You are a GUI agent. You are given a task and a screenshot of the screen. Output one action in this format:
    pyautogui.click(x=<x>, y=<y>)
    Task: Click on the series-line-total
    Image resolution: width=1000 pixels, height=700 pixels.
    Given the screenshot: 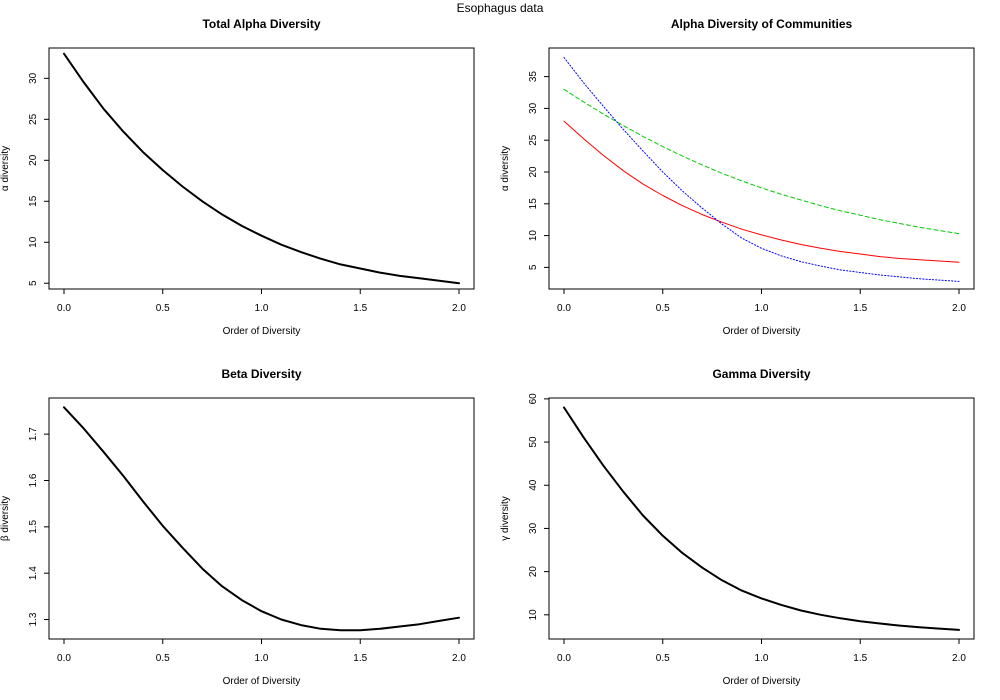 What is the action you would take?
    pyautogui.click(x=261, y=168)
    